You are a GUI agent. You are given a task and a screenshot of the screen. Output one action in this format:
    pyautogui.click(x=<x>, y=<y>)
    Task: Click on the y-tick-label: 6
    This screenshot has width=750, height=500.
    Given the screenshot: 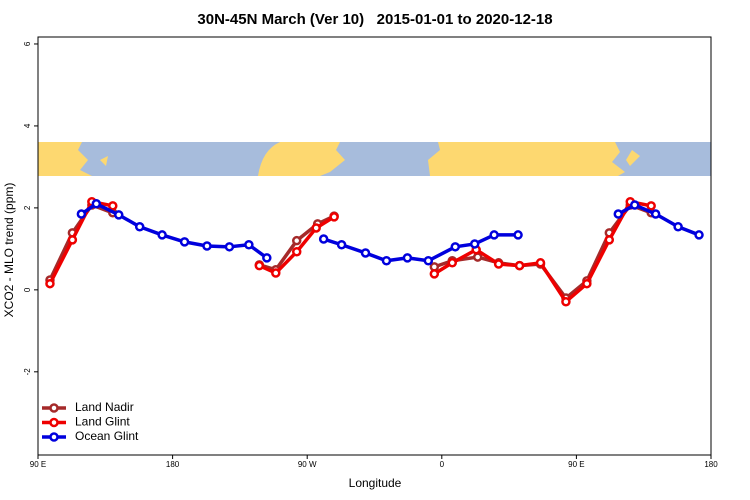 What is the action you would take?
    pyautogui.click(x=27, y=43)
    